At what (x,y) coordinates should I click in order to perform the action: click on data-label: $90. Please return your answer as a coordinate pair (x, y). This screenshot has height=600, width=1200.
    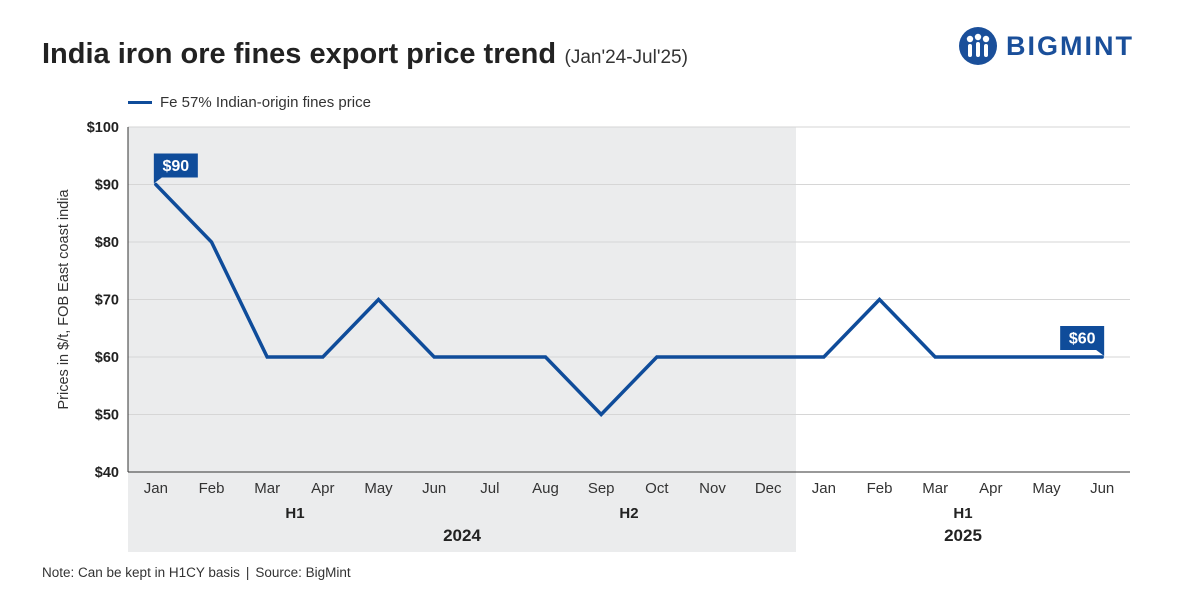
    Looking at the image, I should click on (175, 166).